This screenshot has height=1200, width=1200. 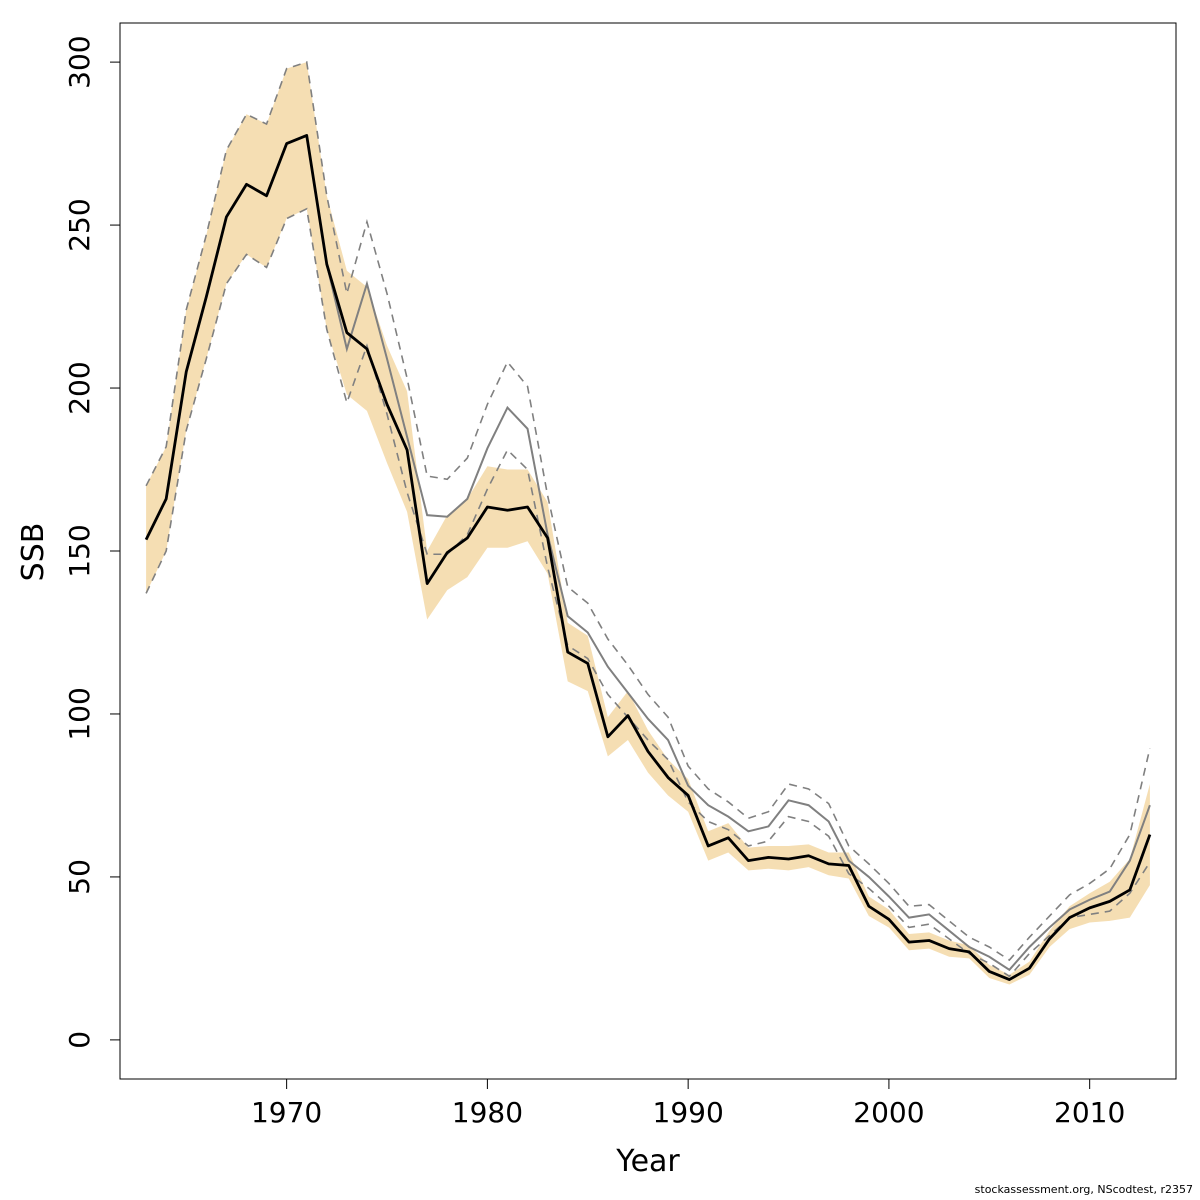 I want to click on x-axis-title: Year, so click(x=647, y=1161).